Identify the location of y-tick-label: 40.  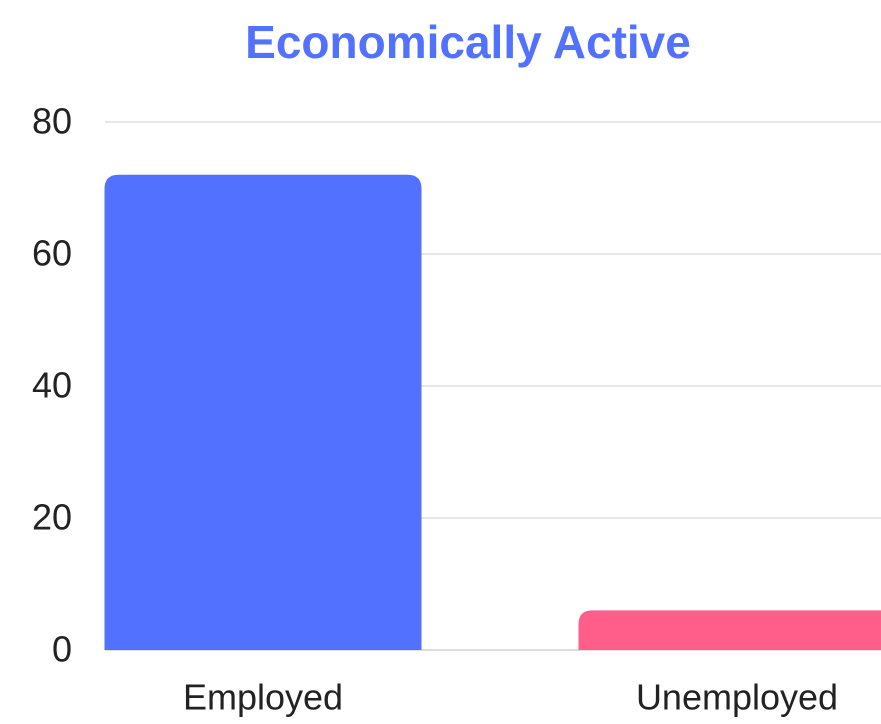
(52, 385).